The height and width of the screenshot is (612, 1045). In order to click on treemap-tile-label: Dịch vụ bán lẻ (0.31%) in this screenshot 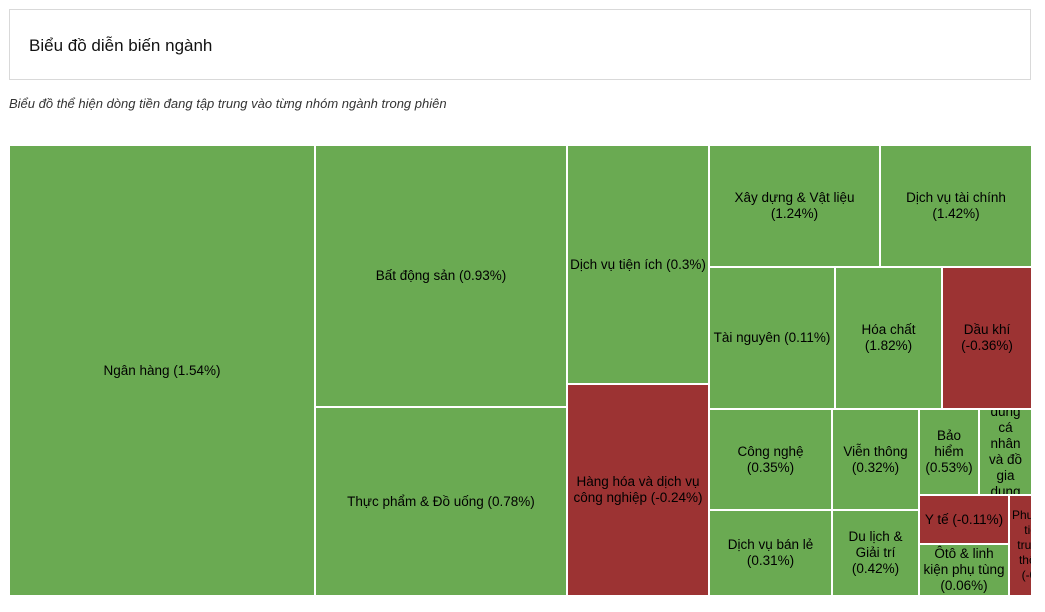, I will do `click(770, 552)`.